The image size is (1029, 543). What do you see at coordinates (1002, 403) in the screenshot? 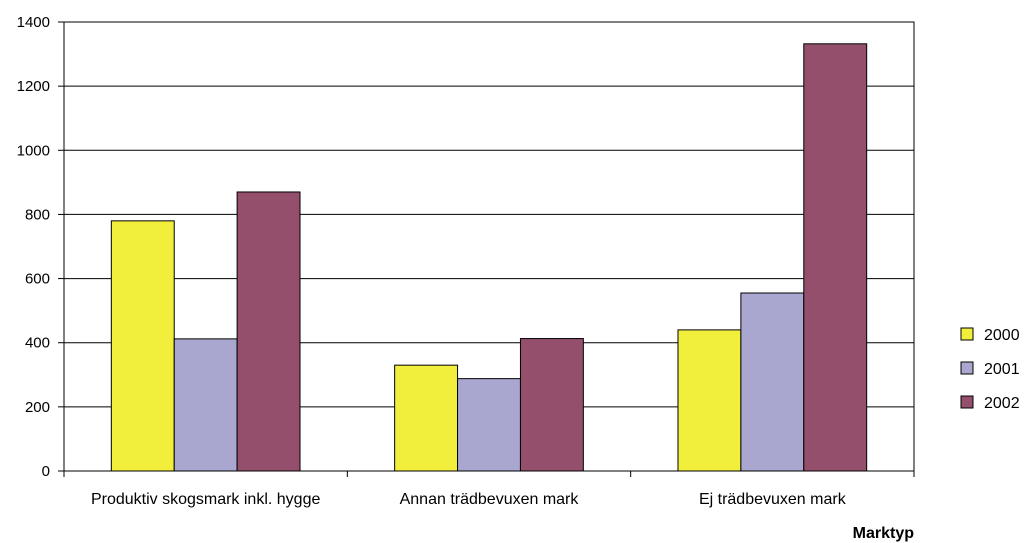
I see `legend-label-2002: 2002` at bounding box center [1002, 403].